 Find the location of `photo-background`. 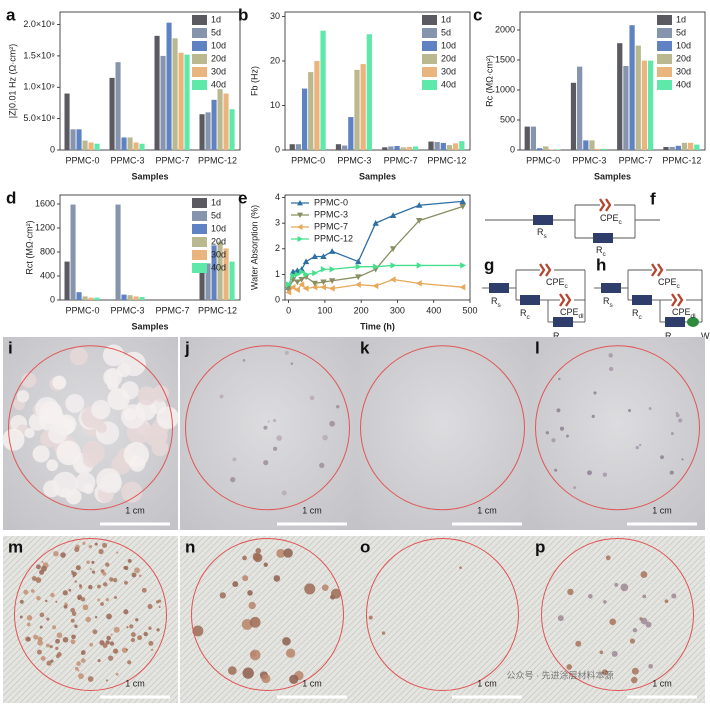

photo-background is located at coordinates (617, 433).